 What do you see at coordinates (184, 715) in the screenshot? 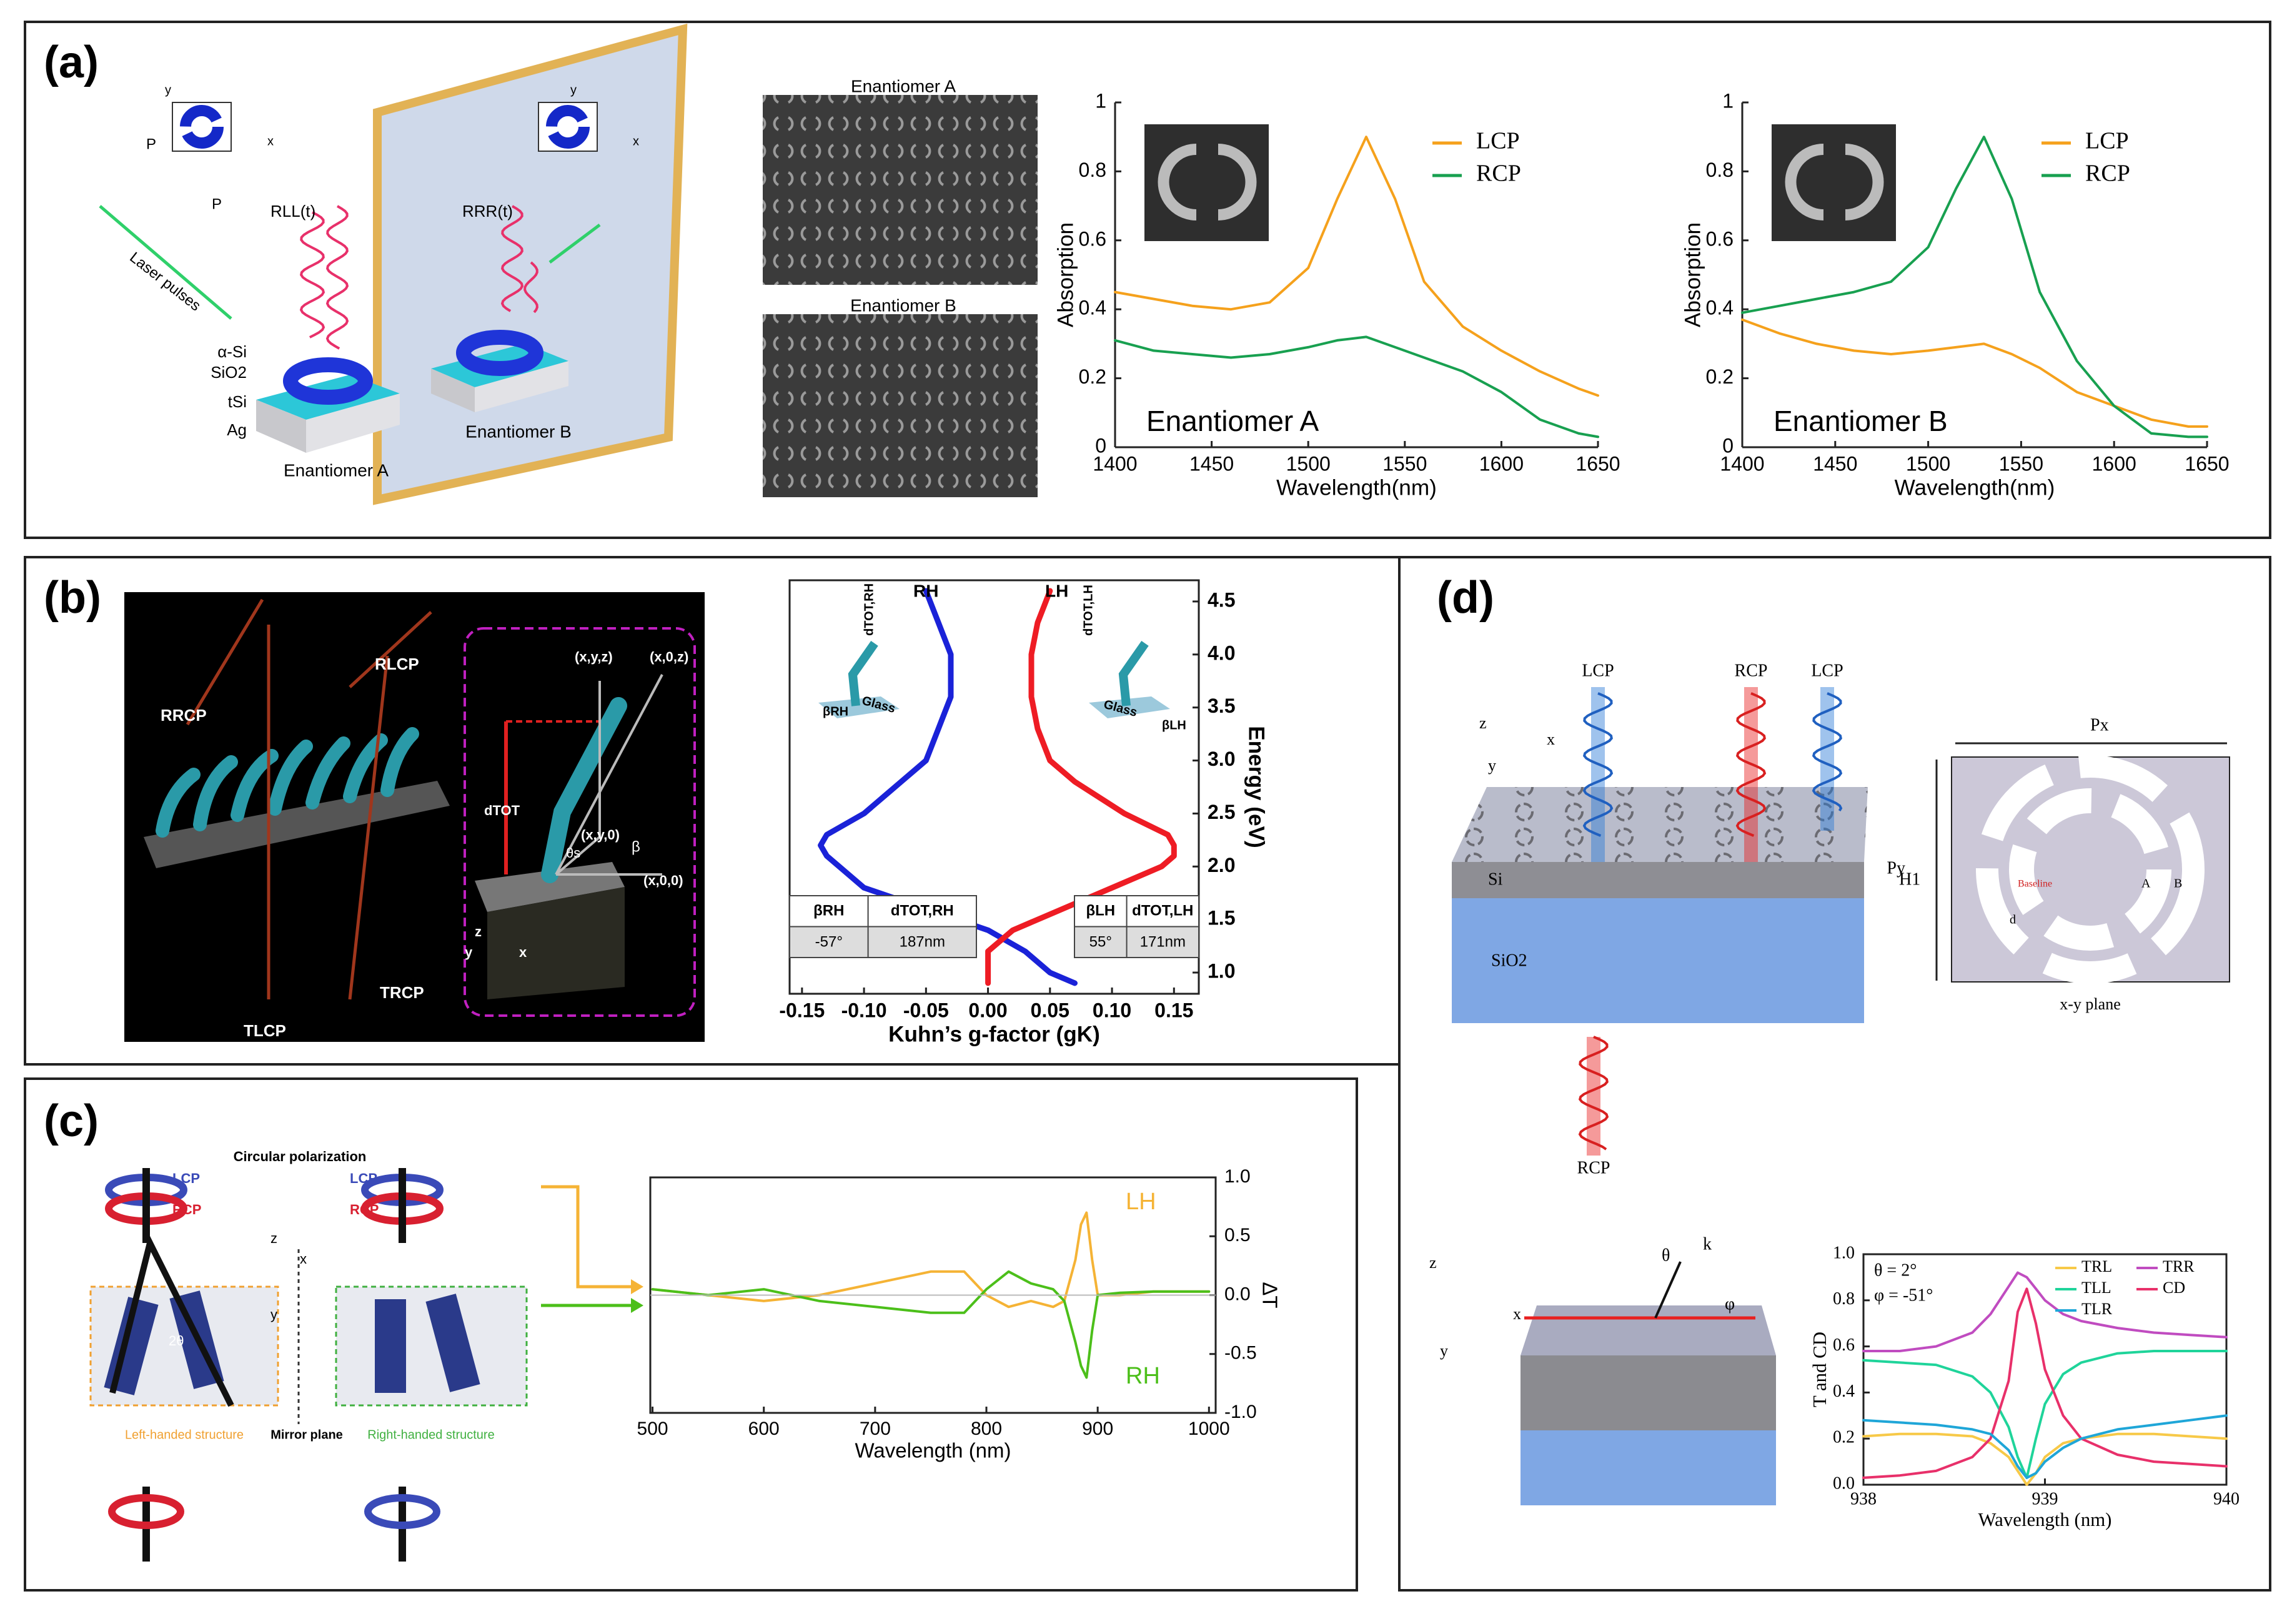
I see `label: RRCP` at bounding box center [184, 715].